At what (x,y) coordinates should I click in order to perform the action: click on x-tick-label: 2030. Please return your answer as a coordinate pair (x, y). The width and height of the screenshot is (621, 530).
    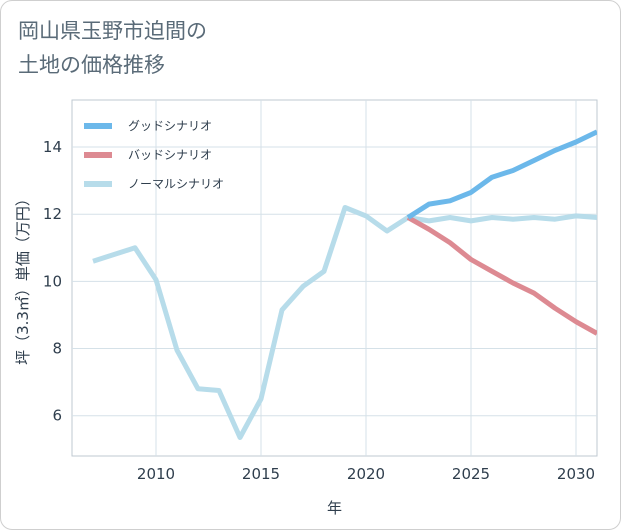
    Looking at the image, I should click on (576, 474).